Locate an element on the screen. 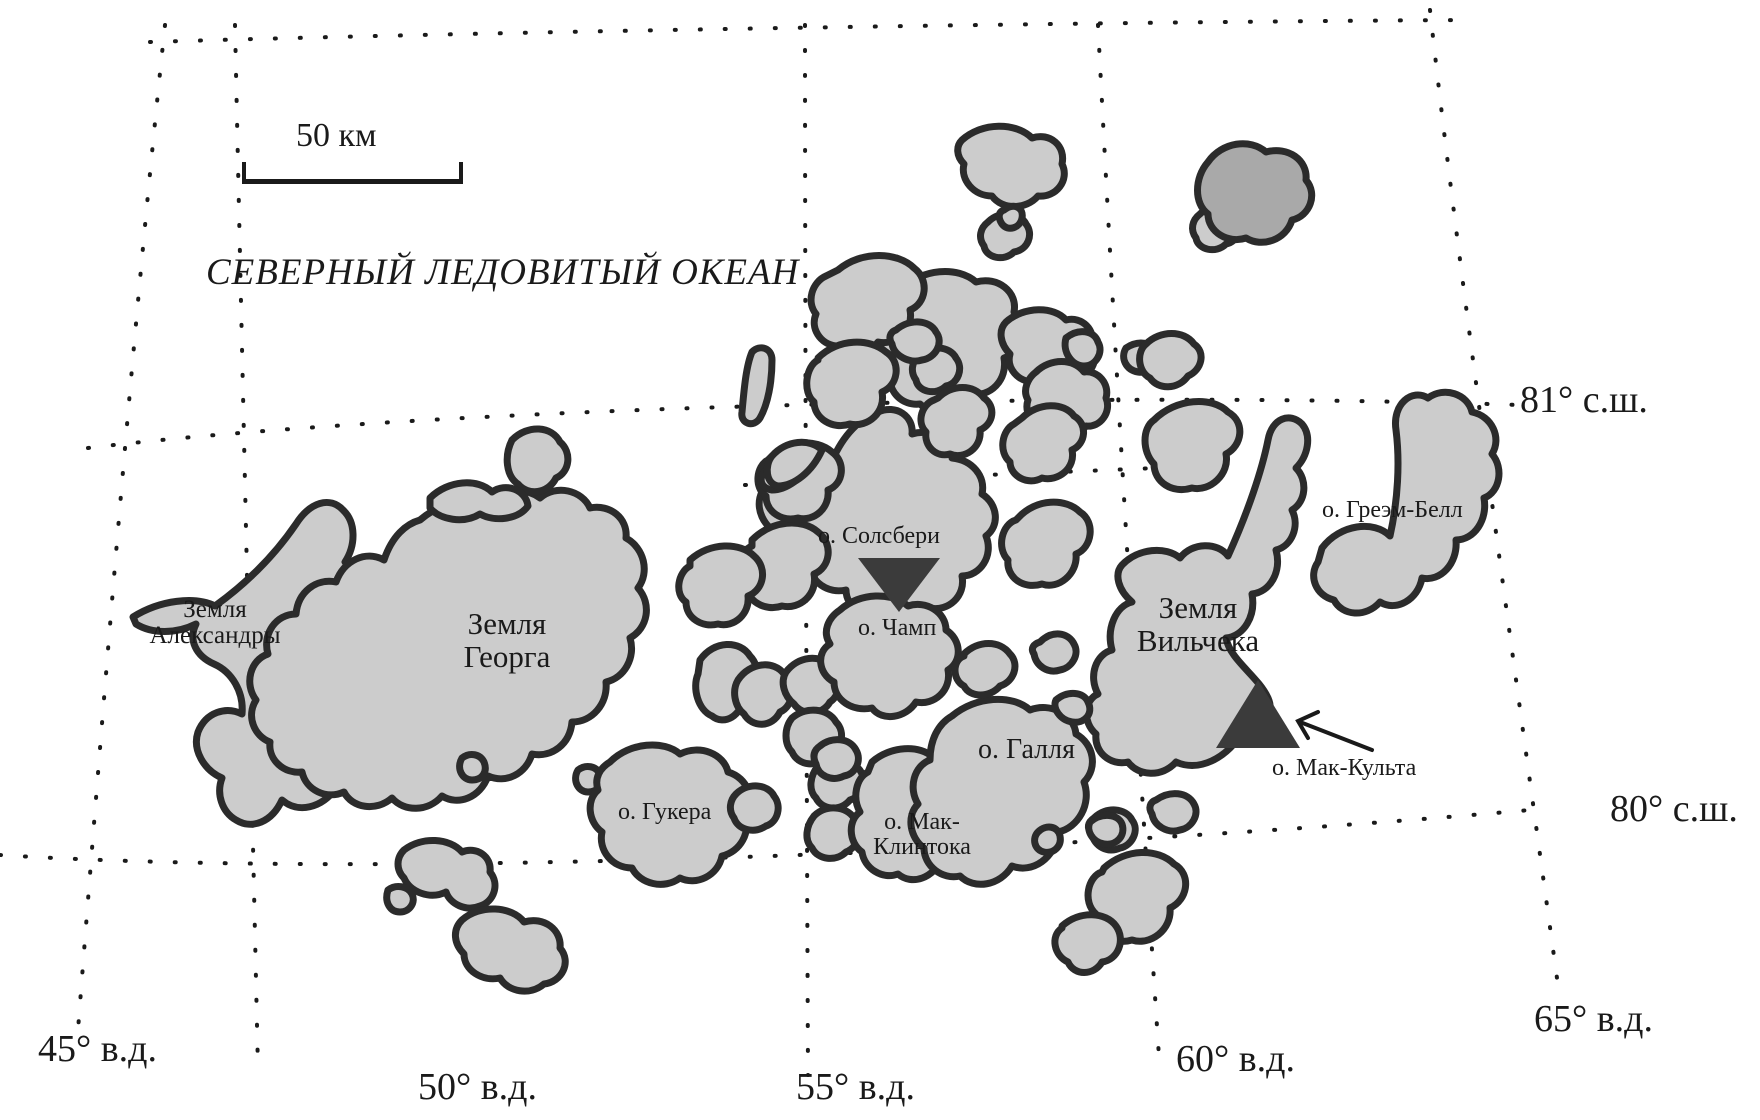  land-champ is located at coordinates (889, 656).